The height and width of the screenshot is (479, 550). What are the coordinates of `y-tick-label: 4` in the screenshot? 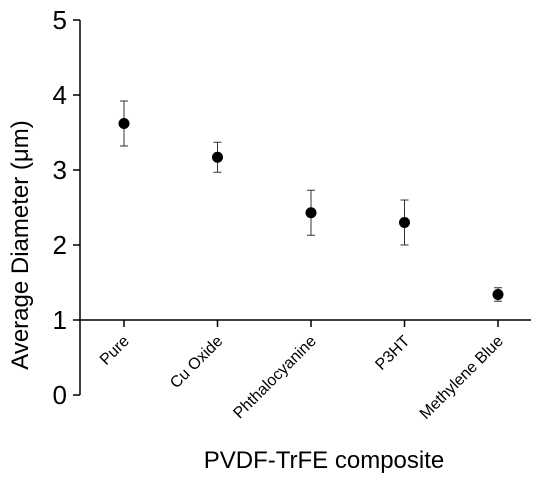 It's located at (60, 95).